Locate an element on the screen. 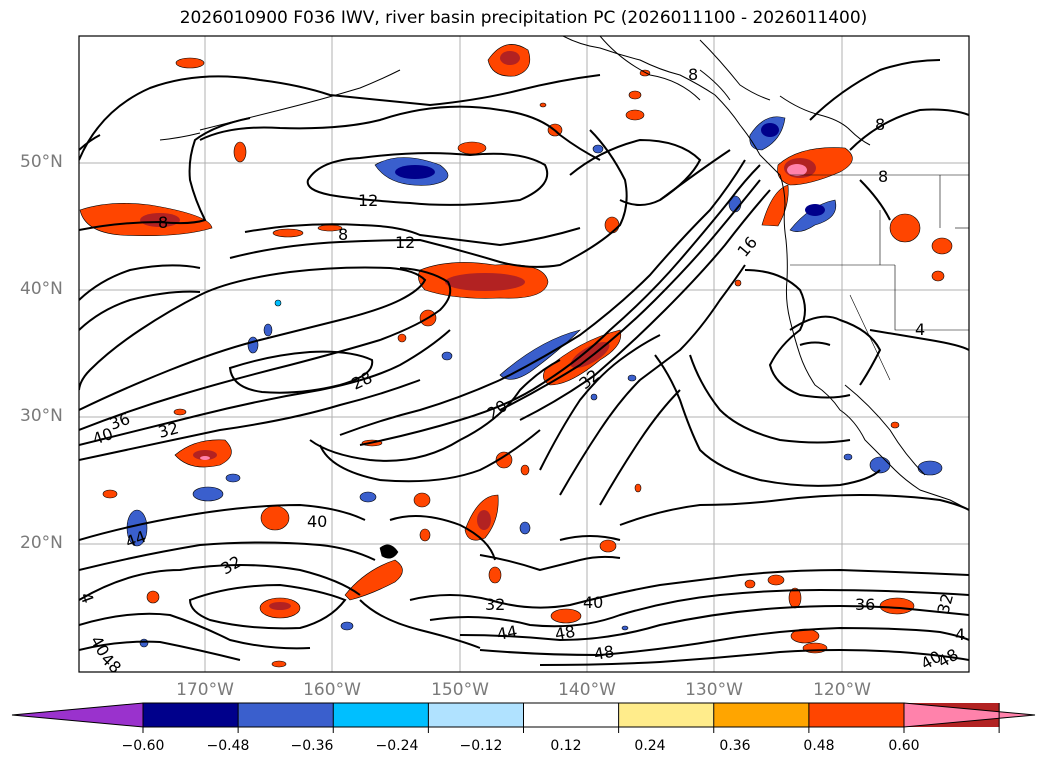 This screenshot has height=765, width=1047. colorbar-tick-label: 0.60 is located at coordinates (904, 746).